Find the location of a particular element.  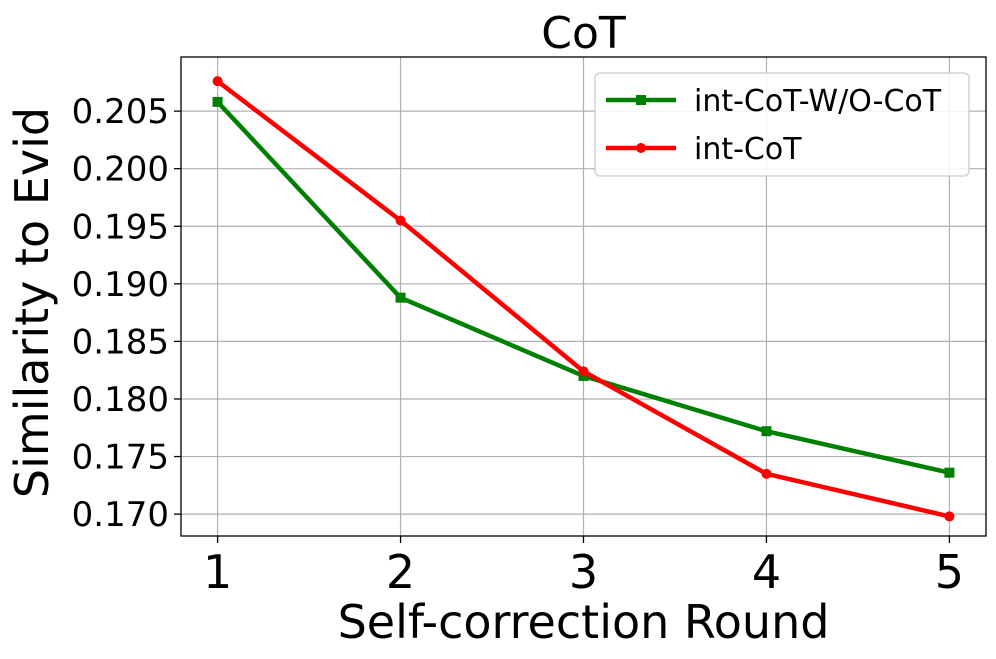

y-tick-label: 0.185 is located at coordinates (120, 342).